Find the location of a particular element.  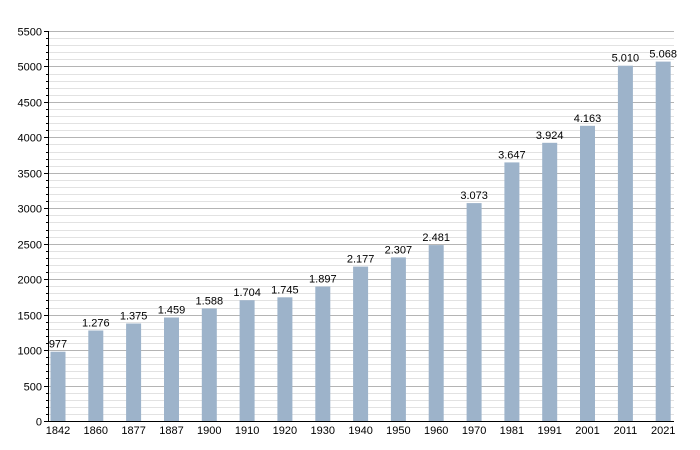

bar-value-label: 2.481 is located at coordinates (436, 238).